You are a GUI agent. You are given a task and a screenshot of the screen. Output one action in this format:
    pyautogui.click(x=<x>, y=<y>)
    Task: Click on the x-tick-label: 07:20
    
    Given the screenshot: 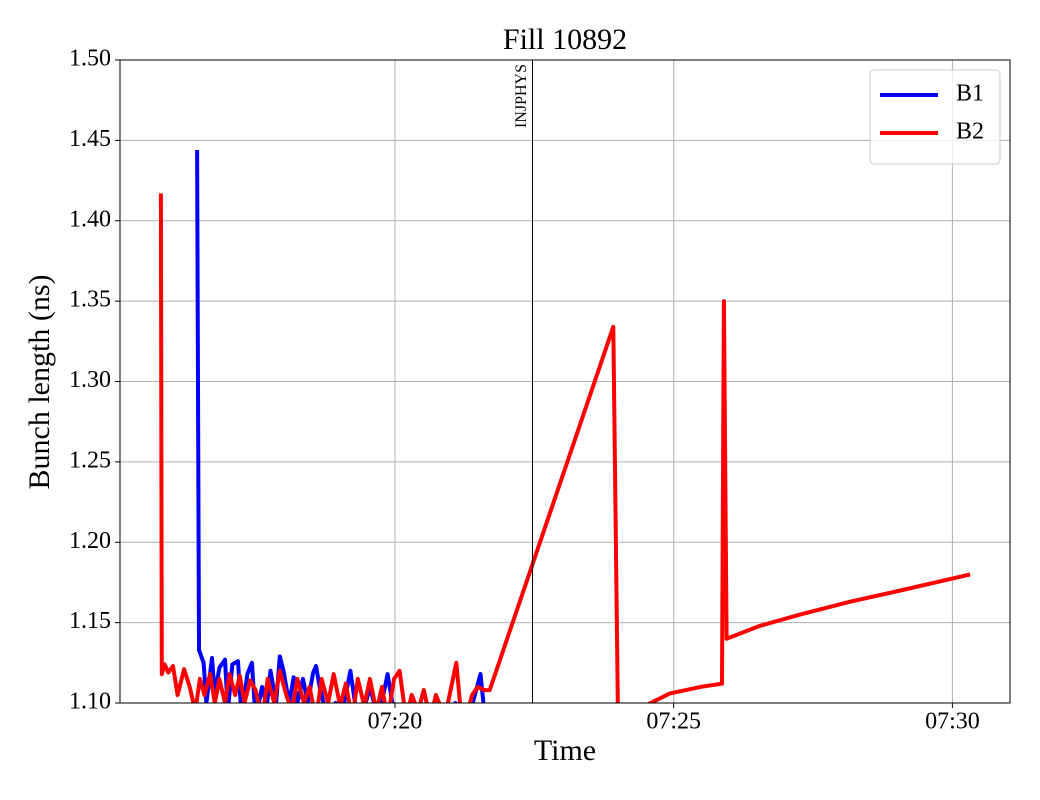 What is the action you would take?
    pyautogui.click(x=395, y=722)
    